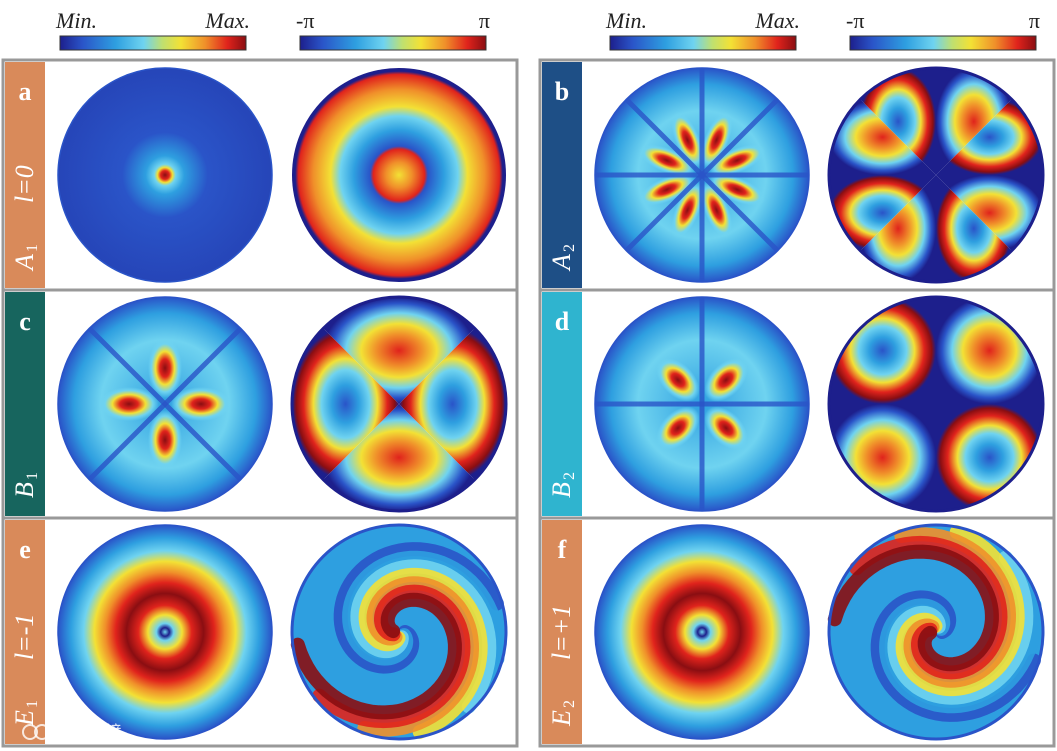  I want to click on spiral-arm, so click(913, 608).